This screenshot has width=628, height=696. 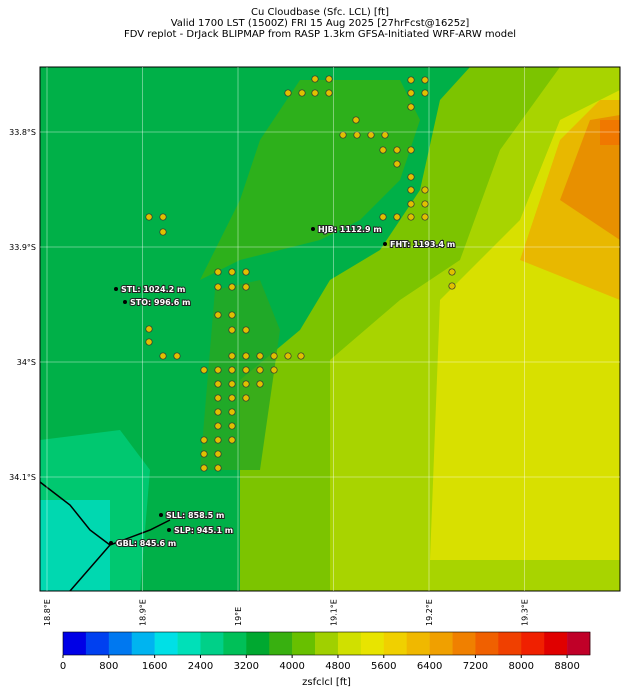 What do you see at coordinates (566, 666) in the screenshot?
I see `colorbar-tick-label: 8800` at bounding box center [566, 666].